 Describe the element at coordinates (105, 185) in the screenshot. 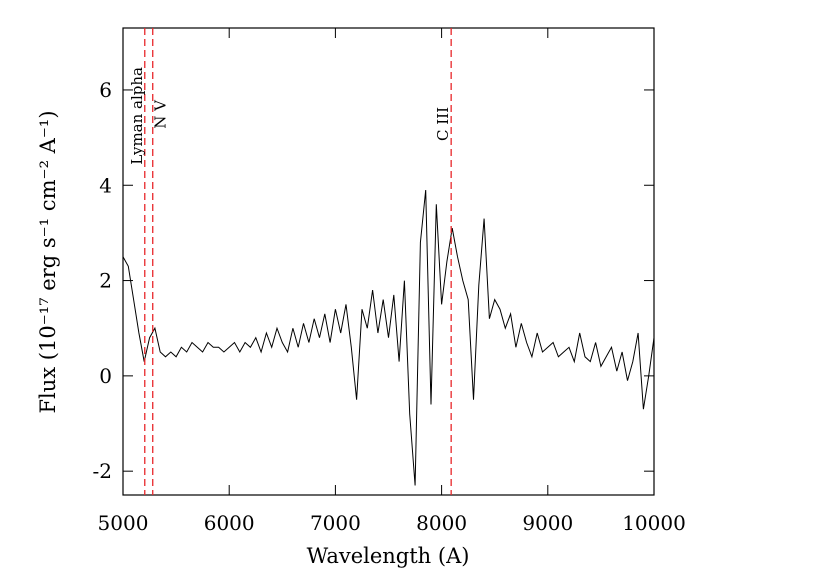

I see `y-tick-label: 4` at that location.